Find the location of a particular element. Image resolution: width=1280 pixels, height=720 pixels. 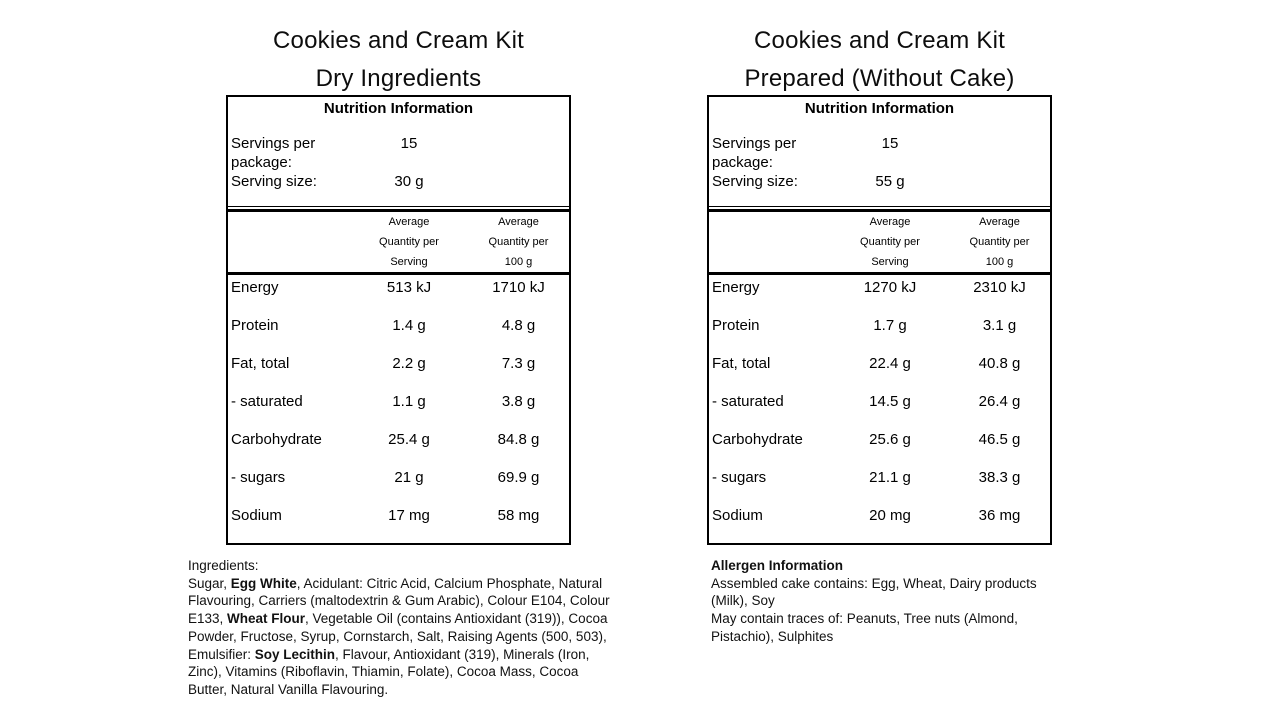

text-line: (Milk), Soy is located at coordinates (743, 601).